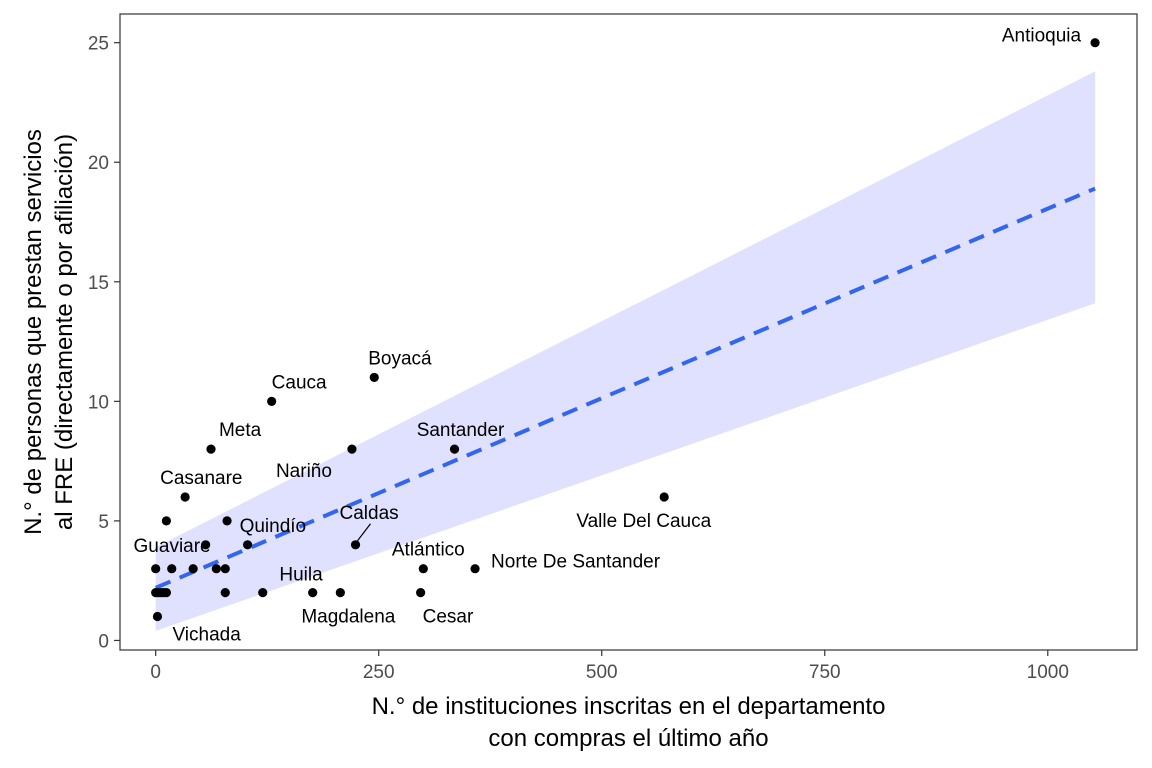 This screenshot has width=1152, height=768. I want to click on x-axis-title-line-2: con compras el último año, so click(628, 738).